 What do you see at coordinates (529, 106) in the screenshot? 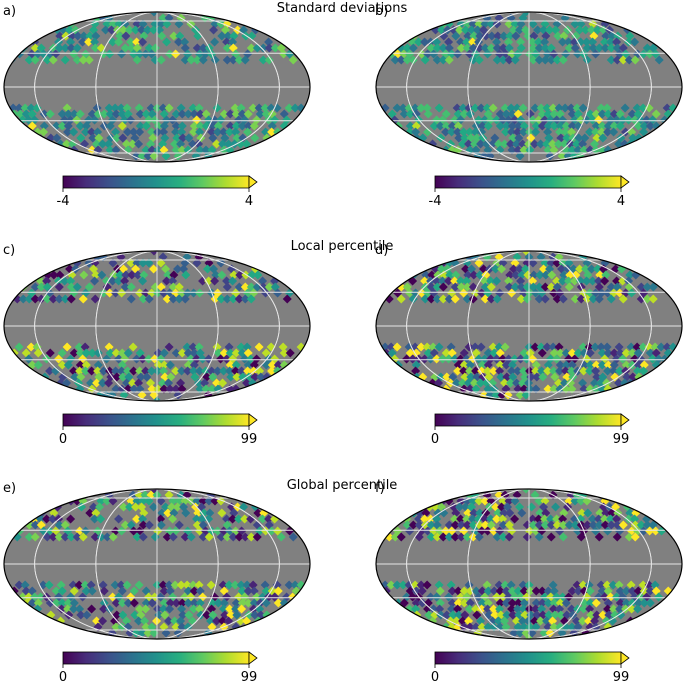
I see `sky-map-panel: b) -4 4` at bounding box center [529, 106].